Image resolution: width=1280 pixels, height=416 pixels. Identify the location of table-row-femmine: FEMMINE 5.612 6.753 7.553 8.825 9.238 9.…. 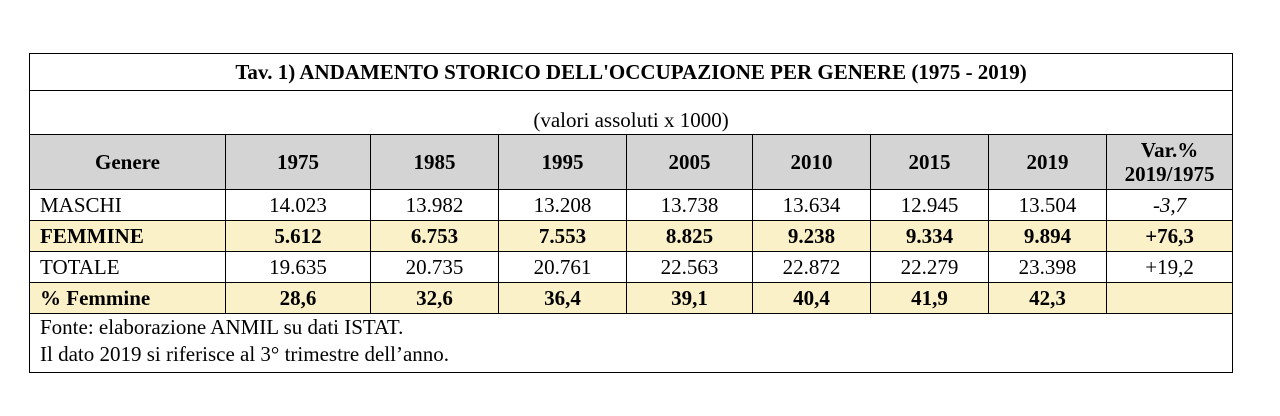
(631, 236).